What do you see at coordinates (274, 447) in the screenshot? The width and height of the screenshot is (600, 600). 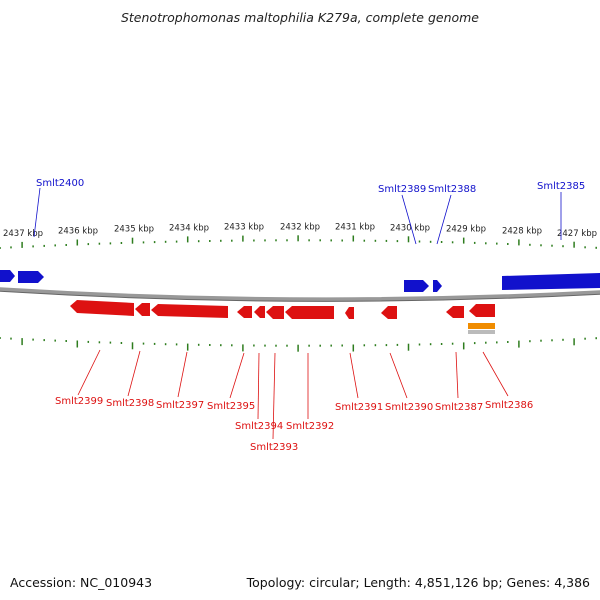 I see `gene-label-smlt2393: Smlt2393` at bounding box center [274, 447].